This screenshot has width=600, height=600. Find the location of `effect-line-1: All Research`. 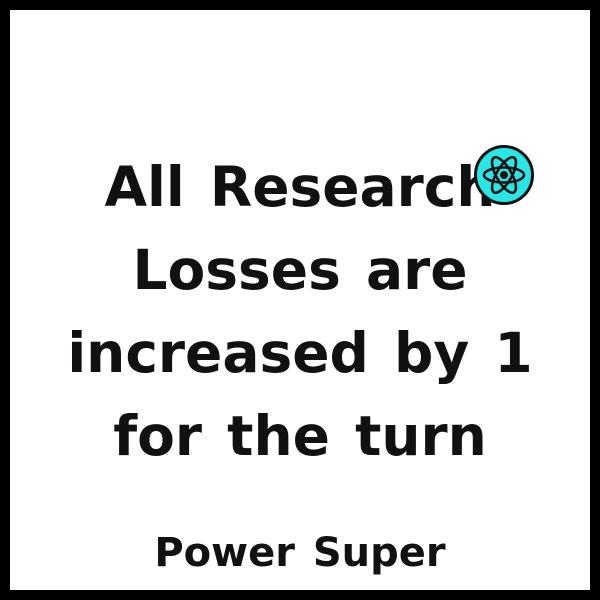

effect-line-1: All Research is located at coordinates (300, 187).